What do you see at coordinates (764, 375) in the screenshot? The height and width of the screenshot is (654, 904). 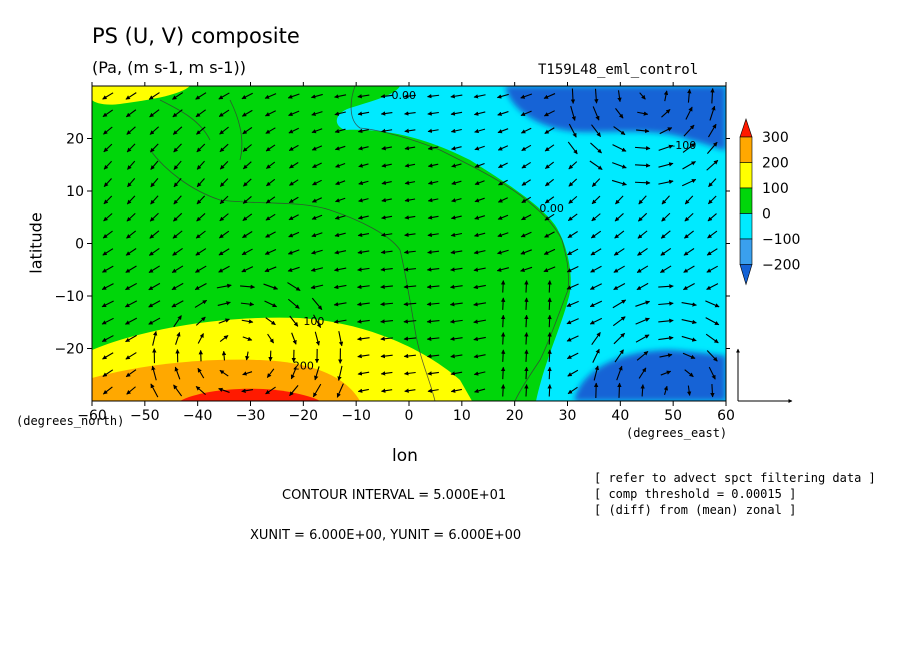 I see `reference-vector` at bounding box center [764, 375].